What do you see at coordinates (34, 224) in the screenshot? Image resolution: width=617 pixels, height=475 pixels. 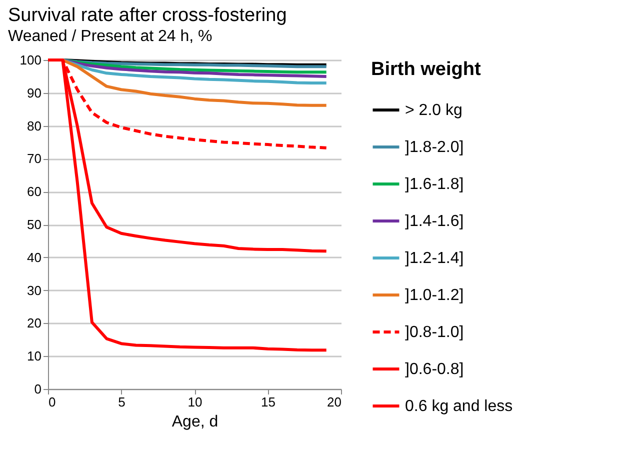 I see `y-tick-label: 50` at bounding box center [34, 224].